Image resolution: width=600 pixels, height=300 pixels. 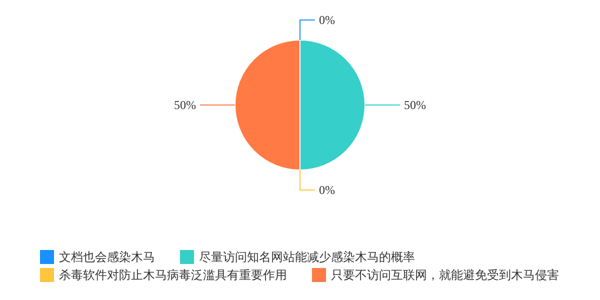 I want to click on legend-label: 文档也会感染木马, so click(x=107, y=257).